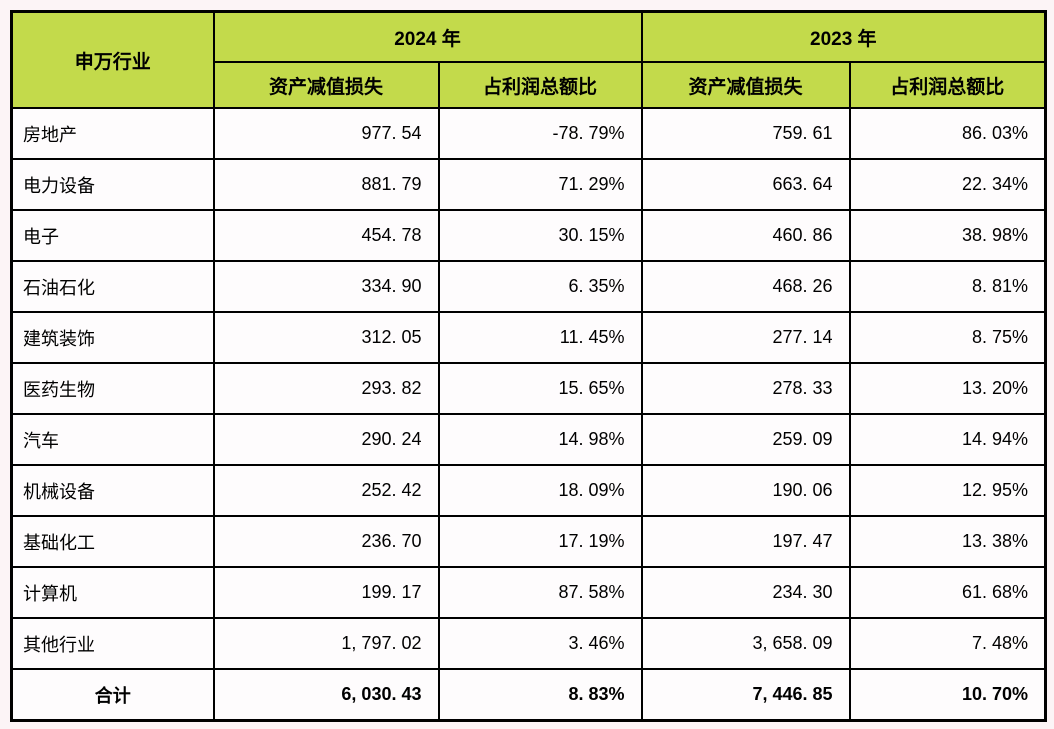 The width and height of the screenshot is (1054, 729). What do you see at coordinates (745, 490) in the screenshot?
I see `loss-2023-cell: 190. 06` at bounding box center [745, 490].